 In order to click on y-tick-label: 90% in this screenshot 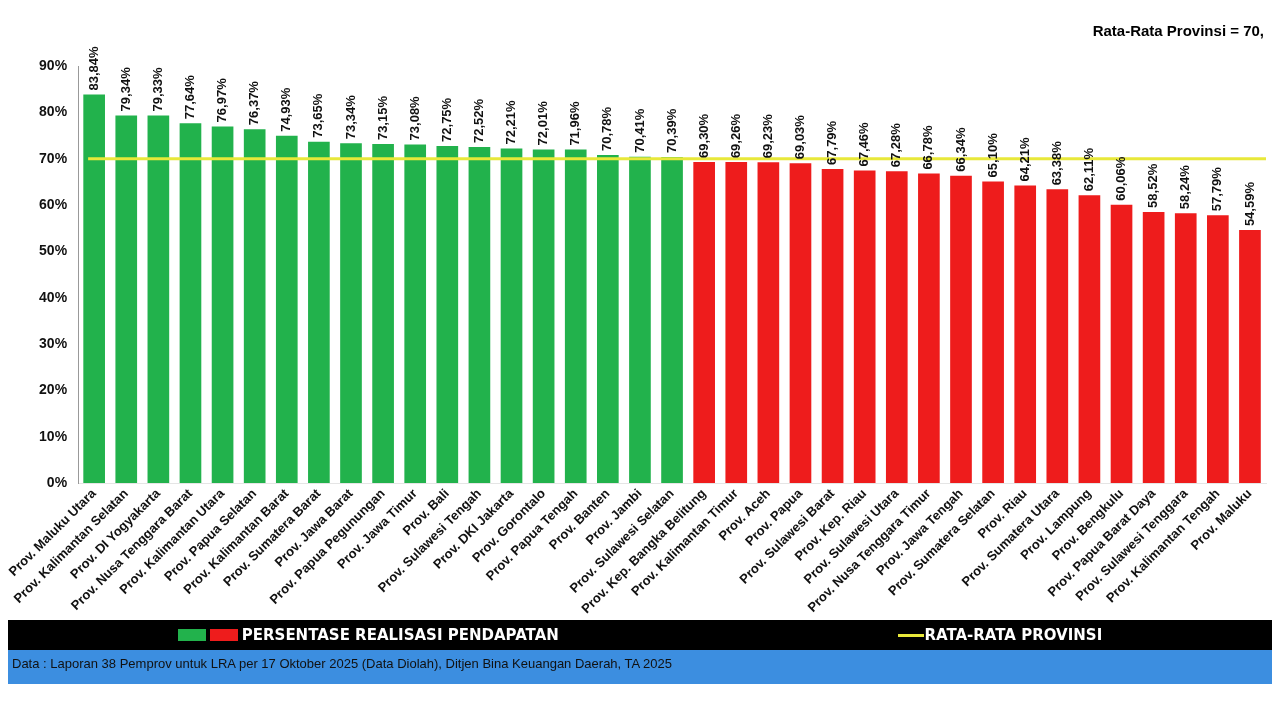, I will do `click(53, 64)`.